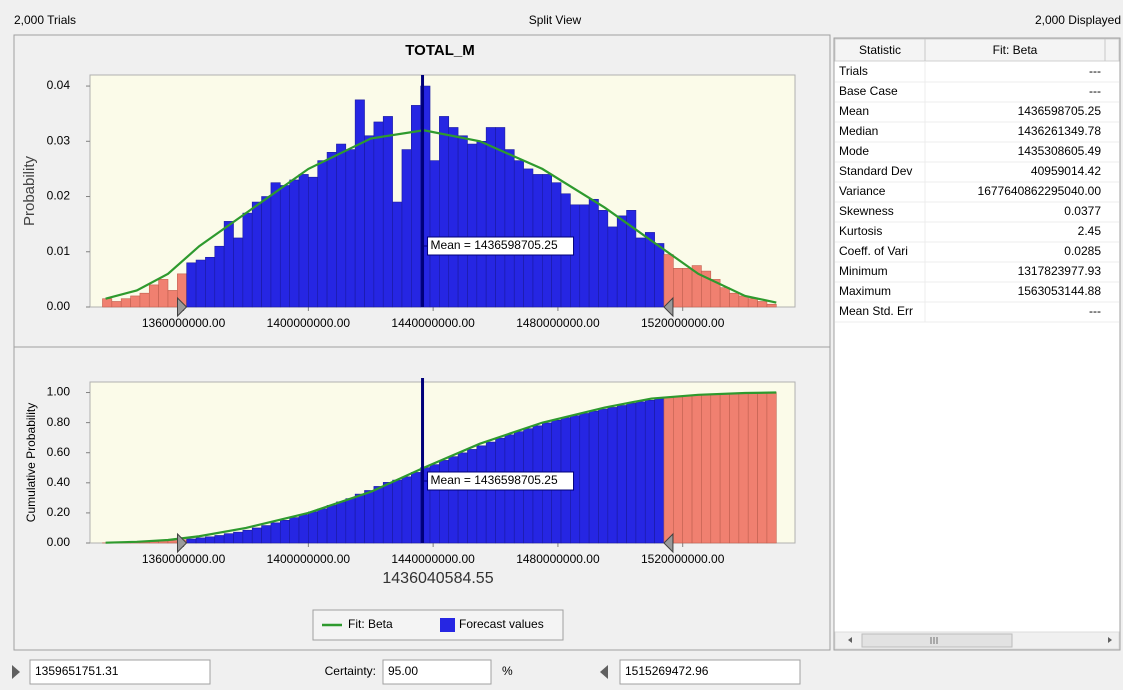 This screenshot has height=690, width=1123. I want to click on upper-bound-value: 1515269472.96, so click(667, 671).